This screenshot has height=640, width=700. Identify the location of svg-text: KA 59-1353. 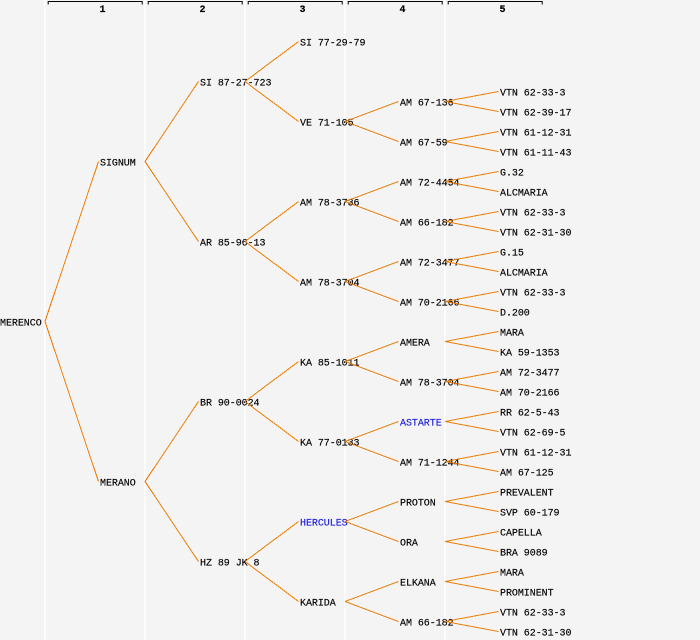
(530, 354).